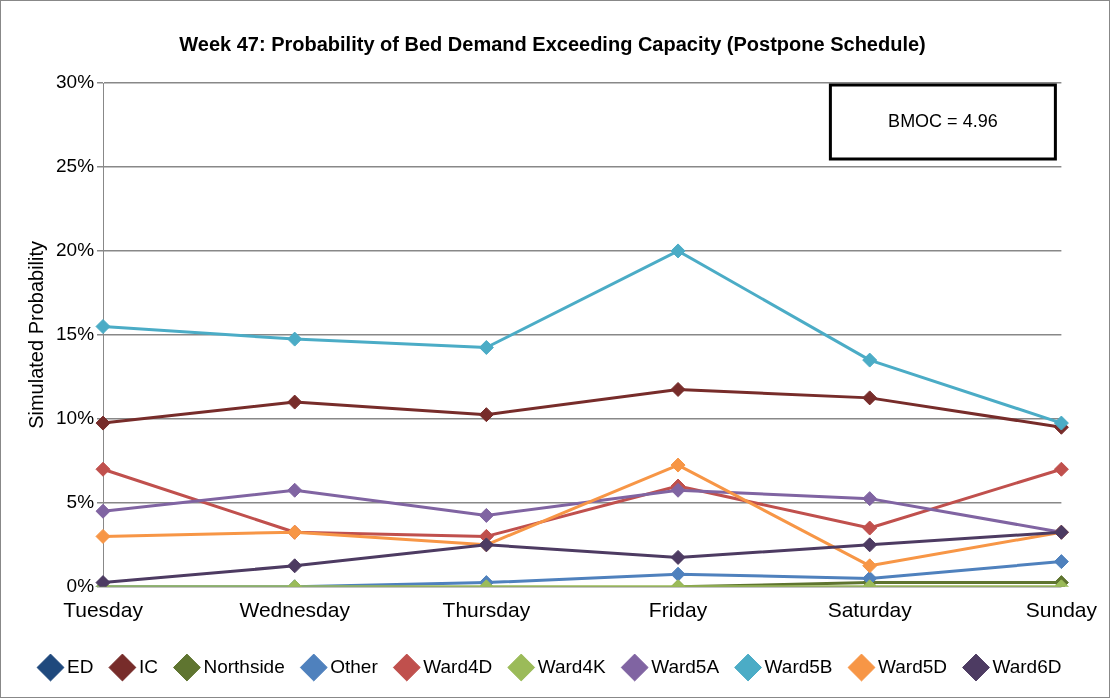 Image resolution: width=1110 pixels, height=698 pixels. I want to click on legend-label: Ward5B, so click(798, 666).